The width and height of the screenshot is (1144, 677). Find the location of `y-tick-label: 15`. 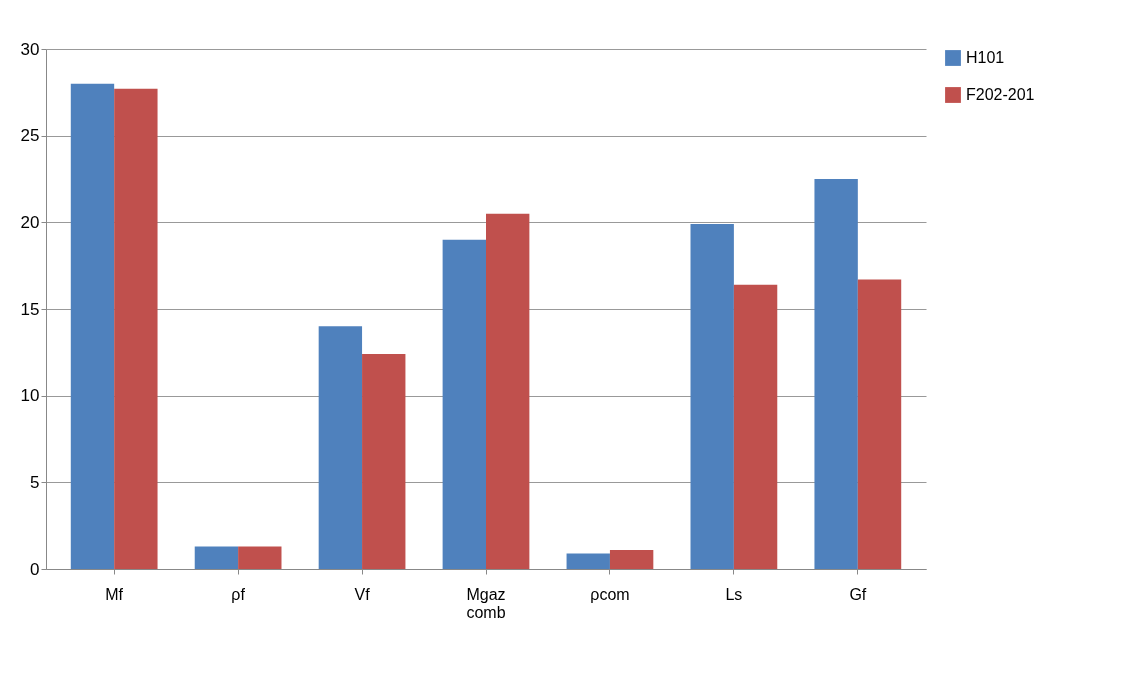

y-tick-label: 15 is located at coordinates (30, 309).